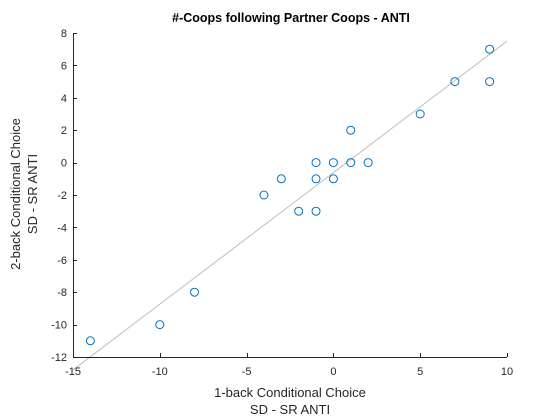 The image size is (560, 420). I want to click on y-tick-label: -2, so click(62, 196).